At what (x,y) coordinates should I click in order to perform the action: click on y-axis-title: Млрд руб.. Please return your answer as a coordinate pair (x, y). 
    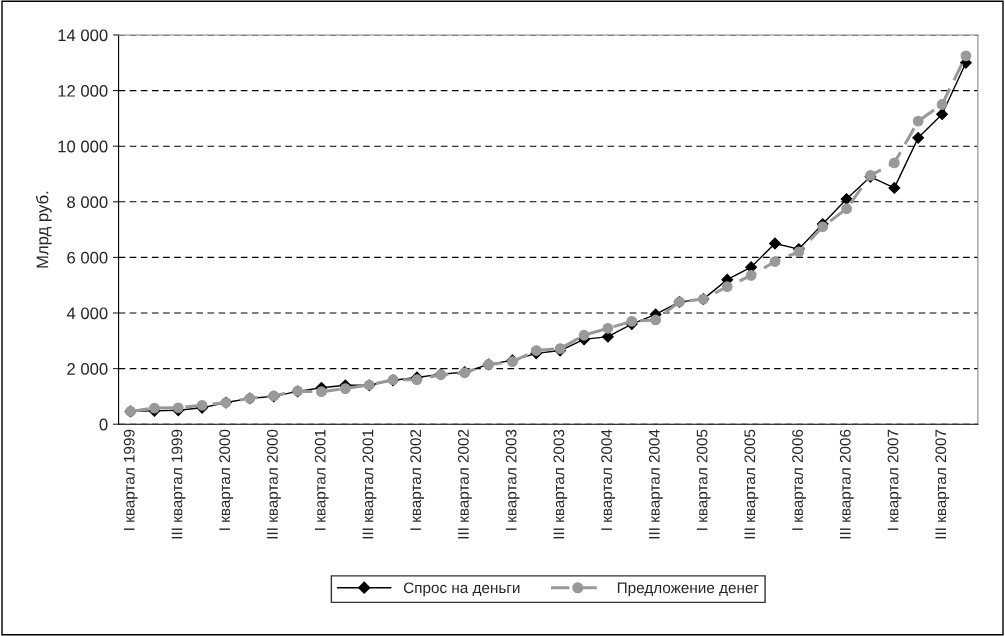
    Looking at the image, I should click on (43, 229).